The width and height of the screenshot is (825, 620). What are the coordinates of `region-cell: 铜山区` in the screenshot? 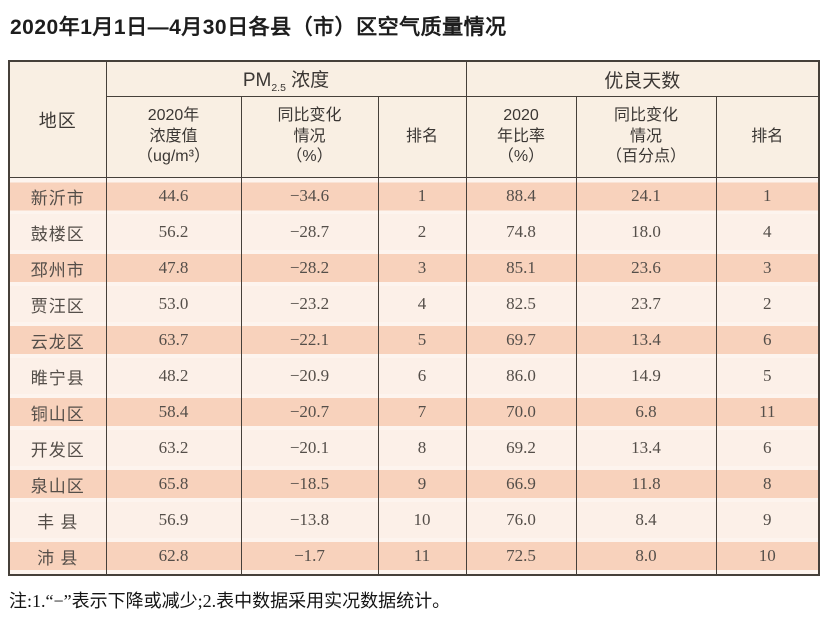 It's located at (57, 412).